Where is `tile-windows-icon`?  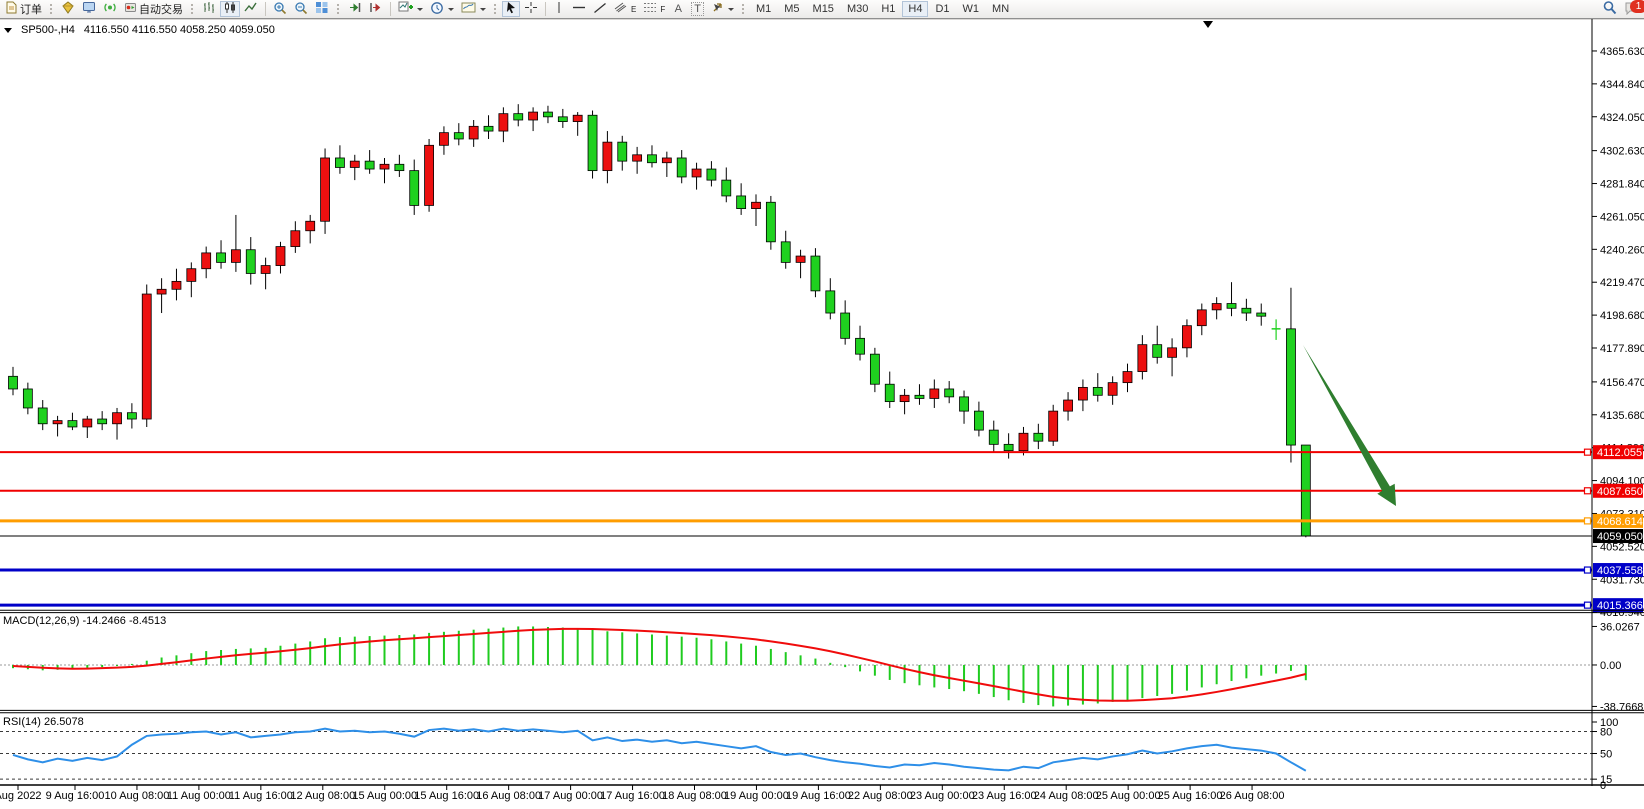
tile-windows-icon is located at coordinates (322, 9).